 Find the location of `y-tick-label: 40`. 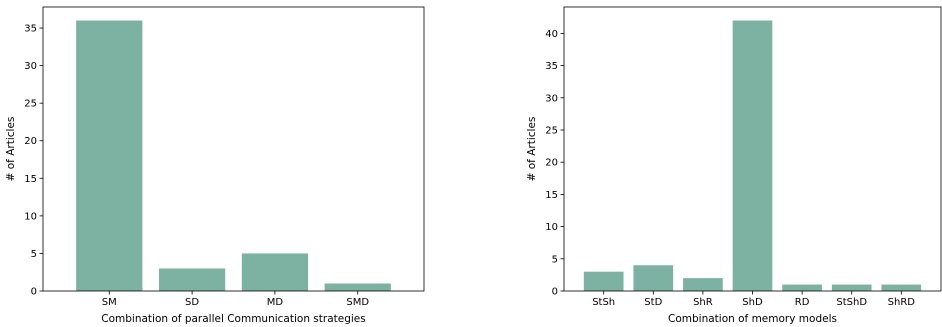

y-tick-label: 40 is located at coordinates (551, 34).